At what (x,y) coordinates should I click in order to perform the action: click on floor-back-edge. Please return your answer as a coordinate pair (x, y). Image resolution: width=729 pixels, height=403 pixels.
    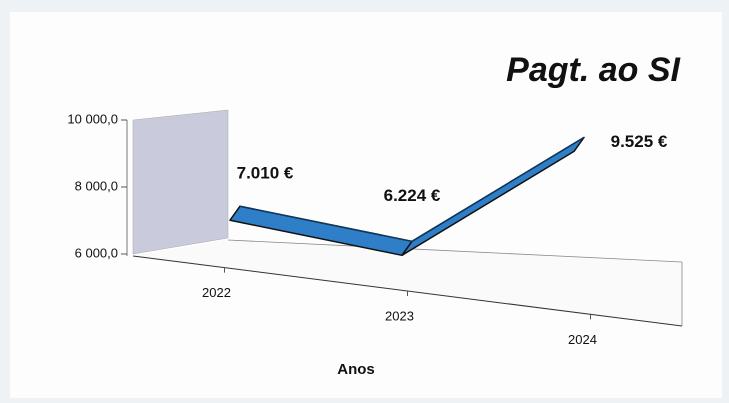
    Looking at the image, I should click on (455, 251).